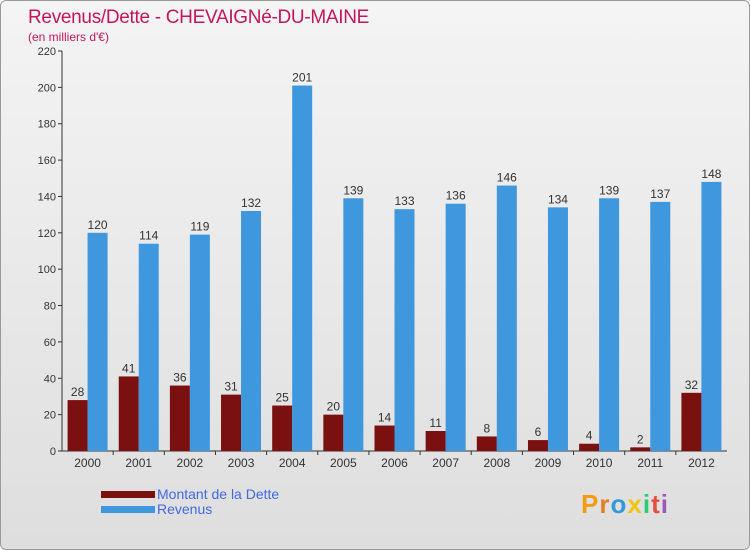 This screenshot has width=750, height=550. What do you see at coordinates (619, 504) in the screenshot?
I see `logo-letter: o` at bounding box center [619, 504].